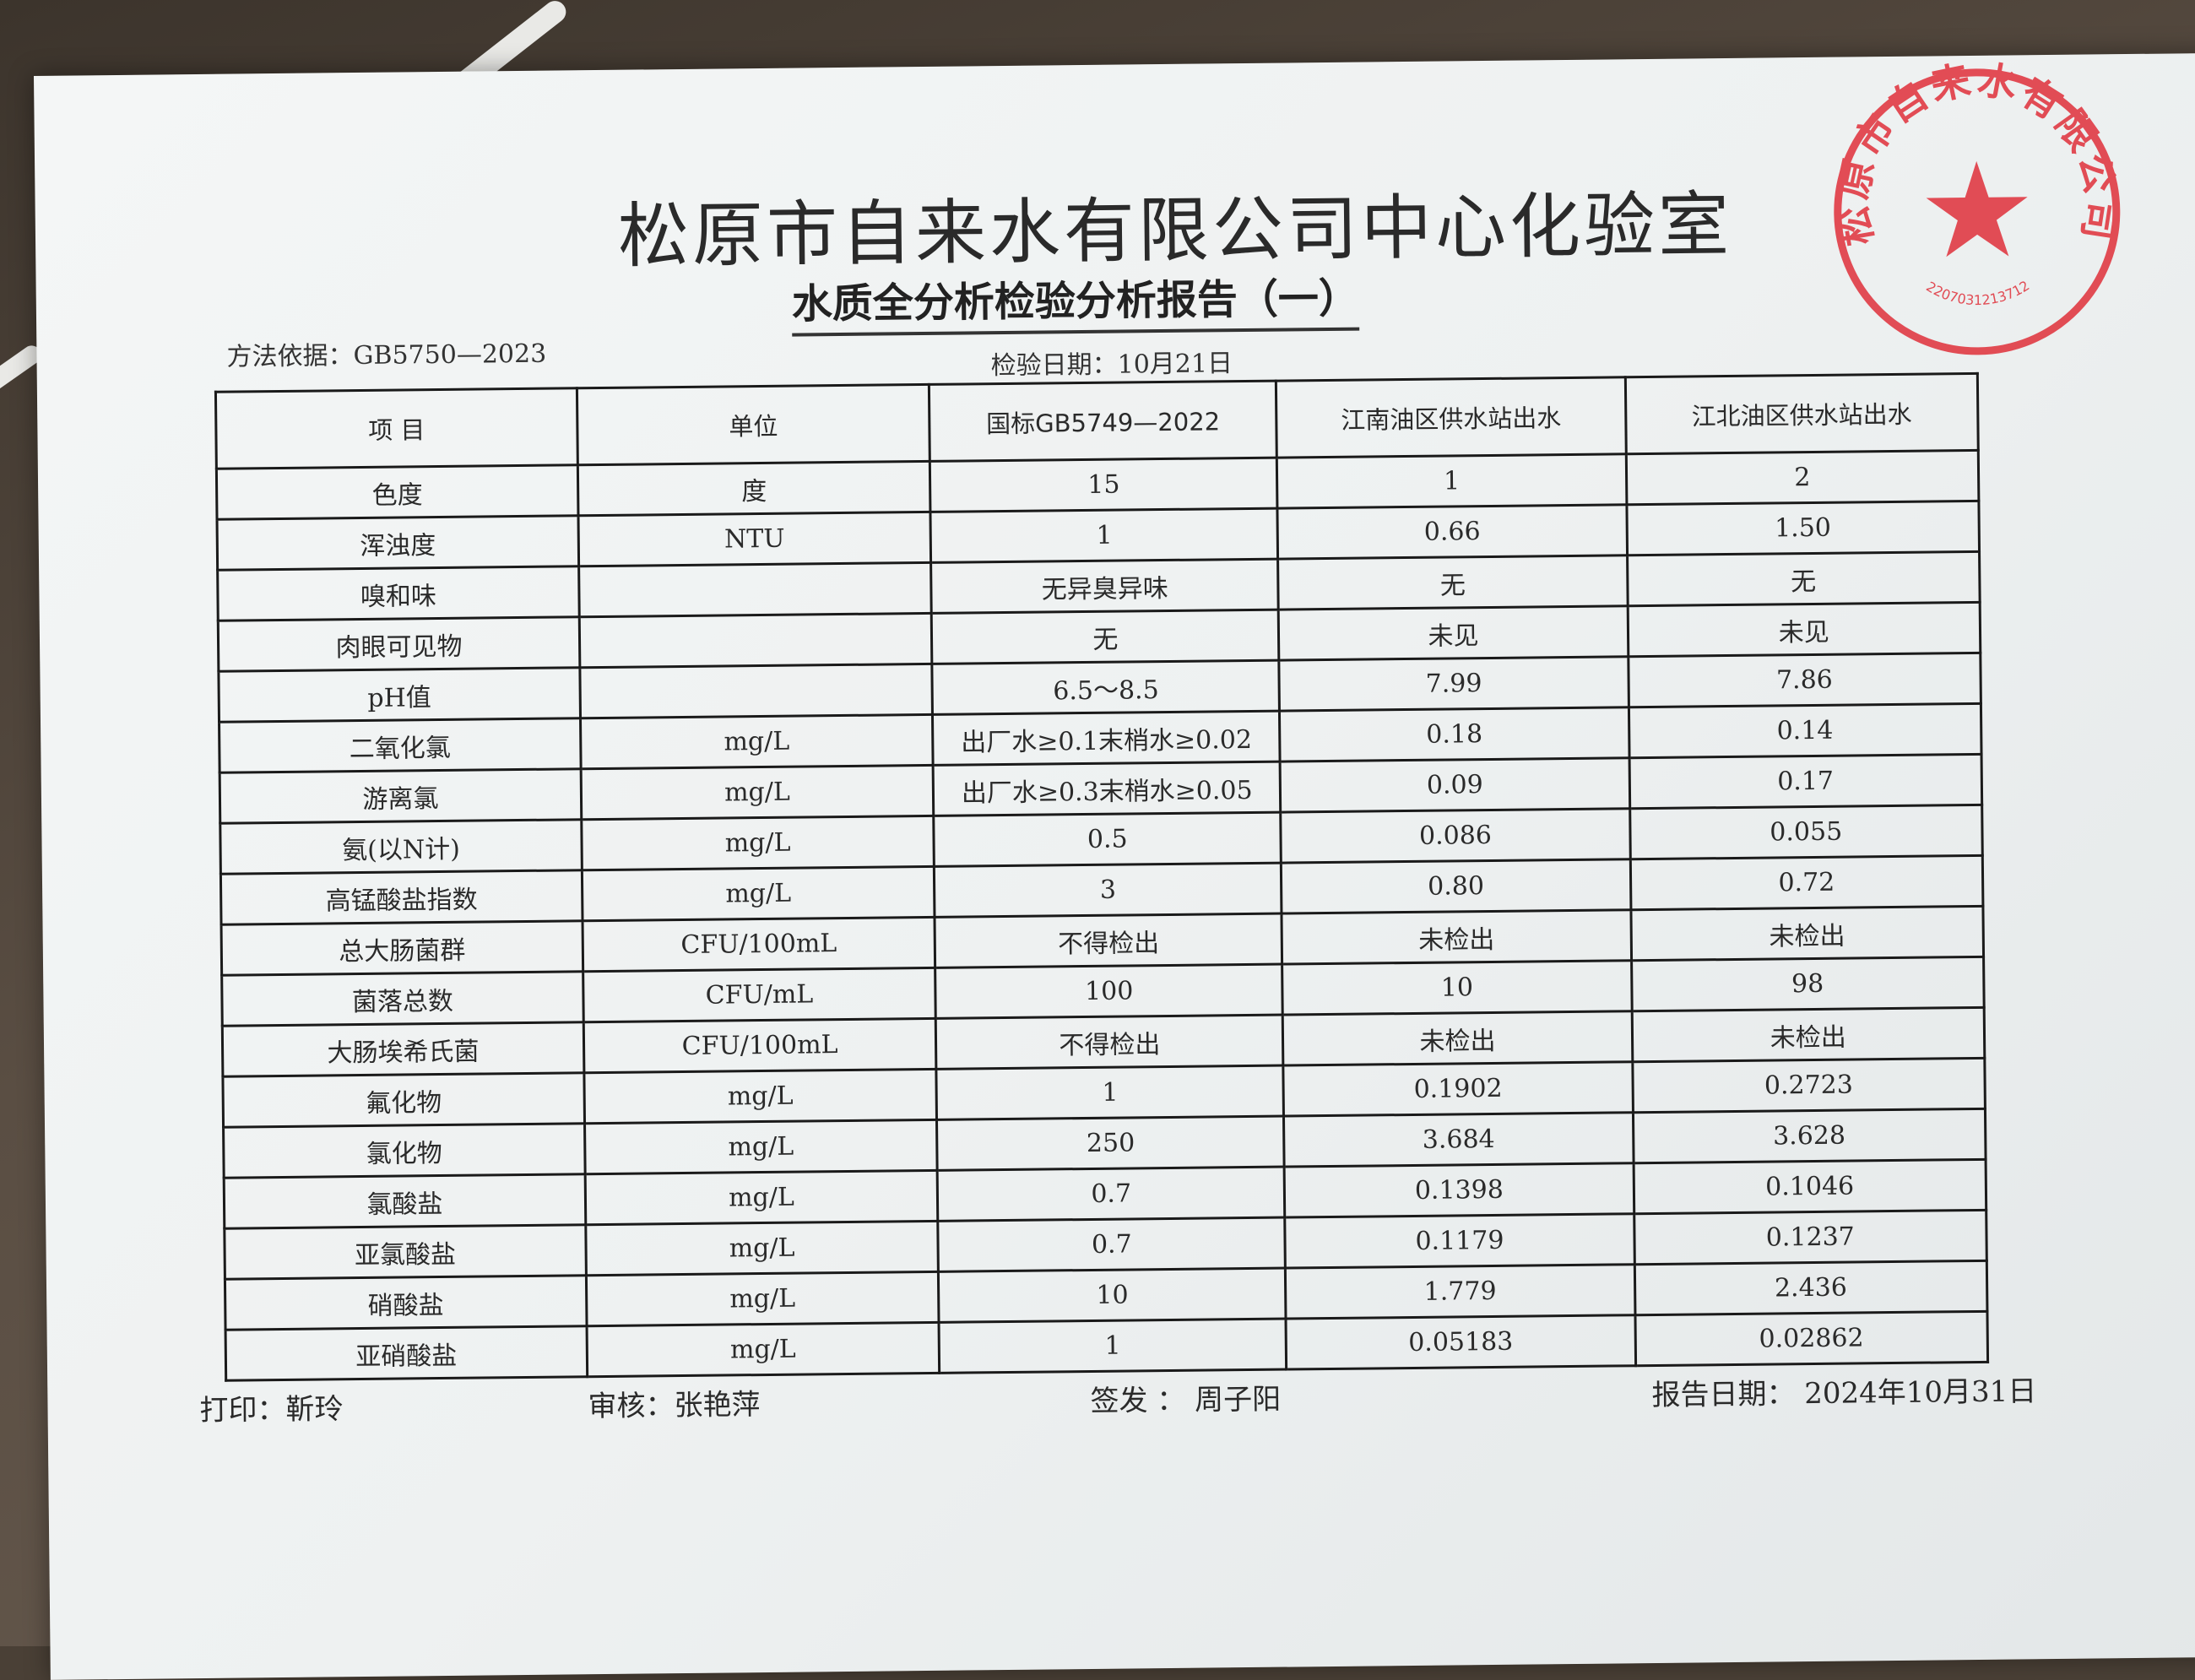 This screenshot has height=1680, width=2195. I want to click on table-cell: 氯化物, so click(404, 1151).